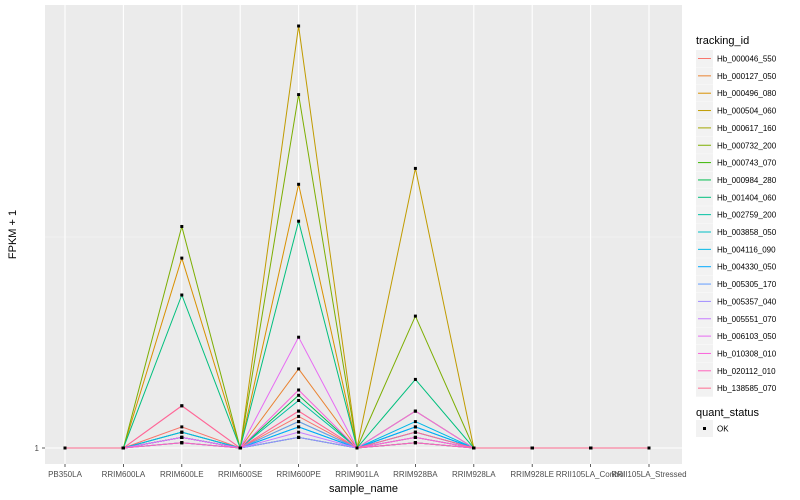 The image size is (800, 500). What do you see at coordinates (747, 111) in the screenshot?
I see `legend-item-label: Hb_000504_060` at bounding box center [747, 111].